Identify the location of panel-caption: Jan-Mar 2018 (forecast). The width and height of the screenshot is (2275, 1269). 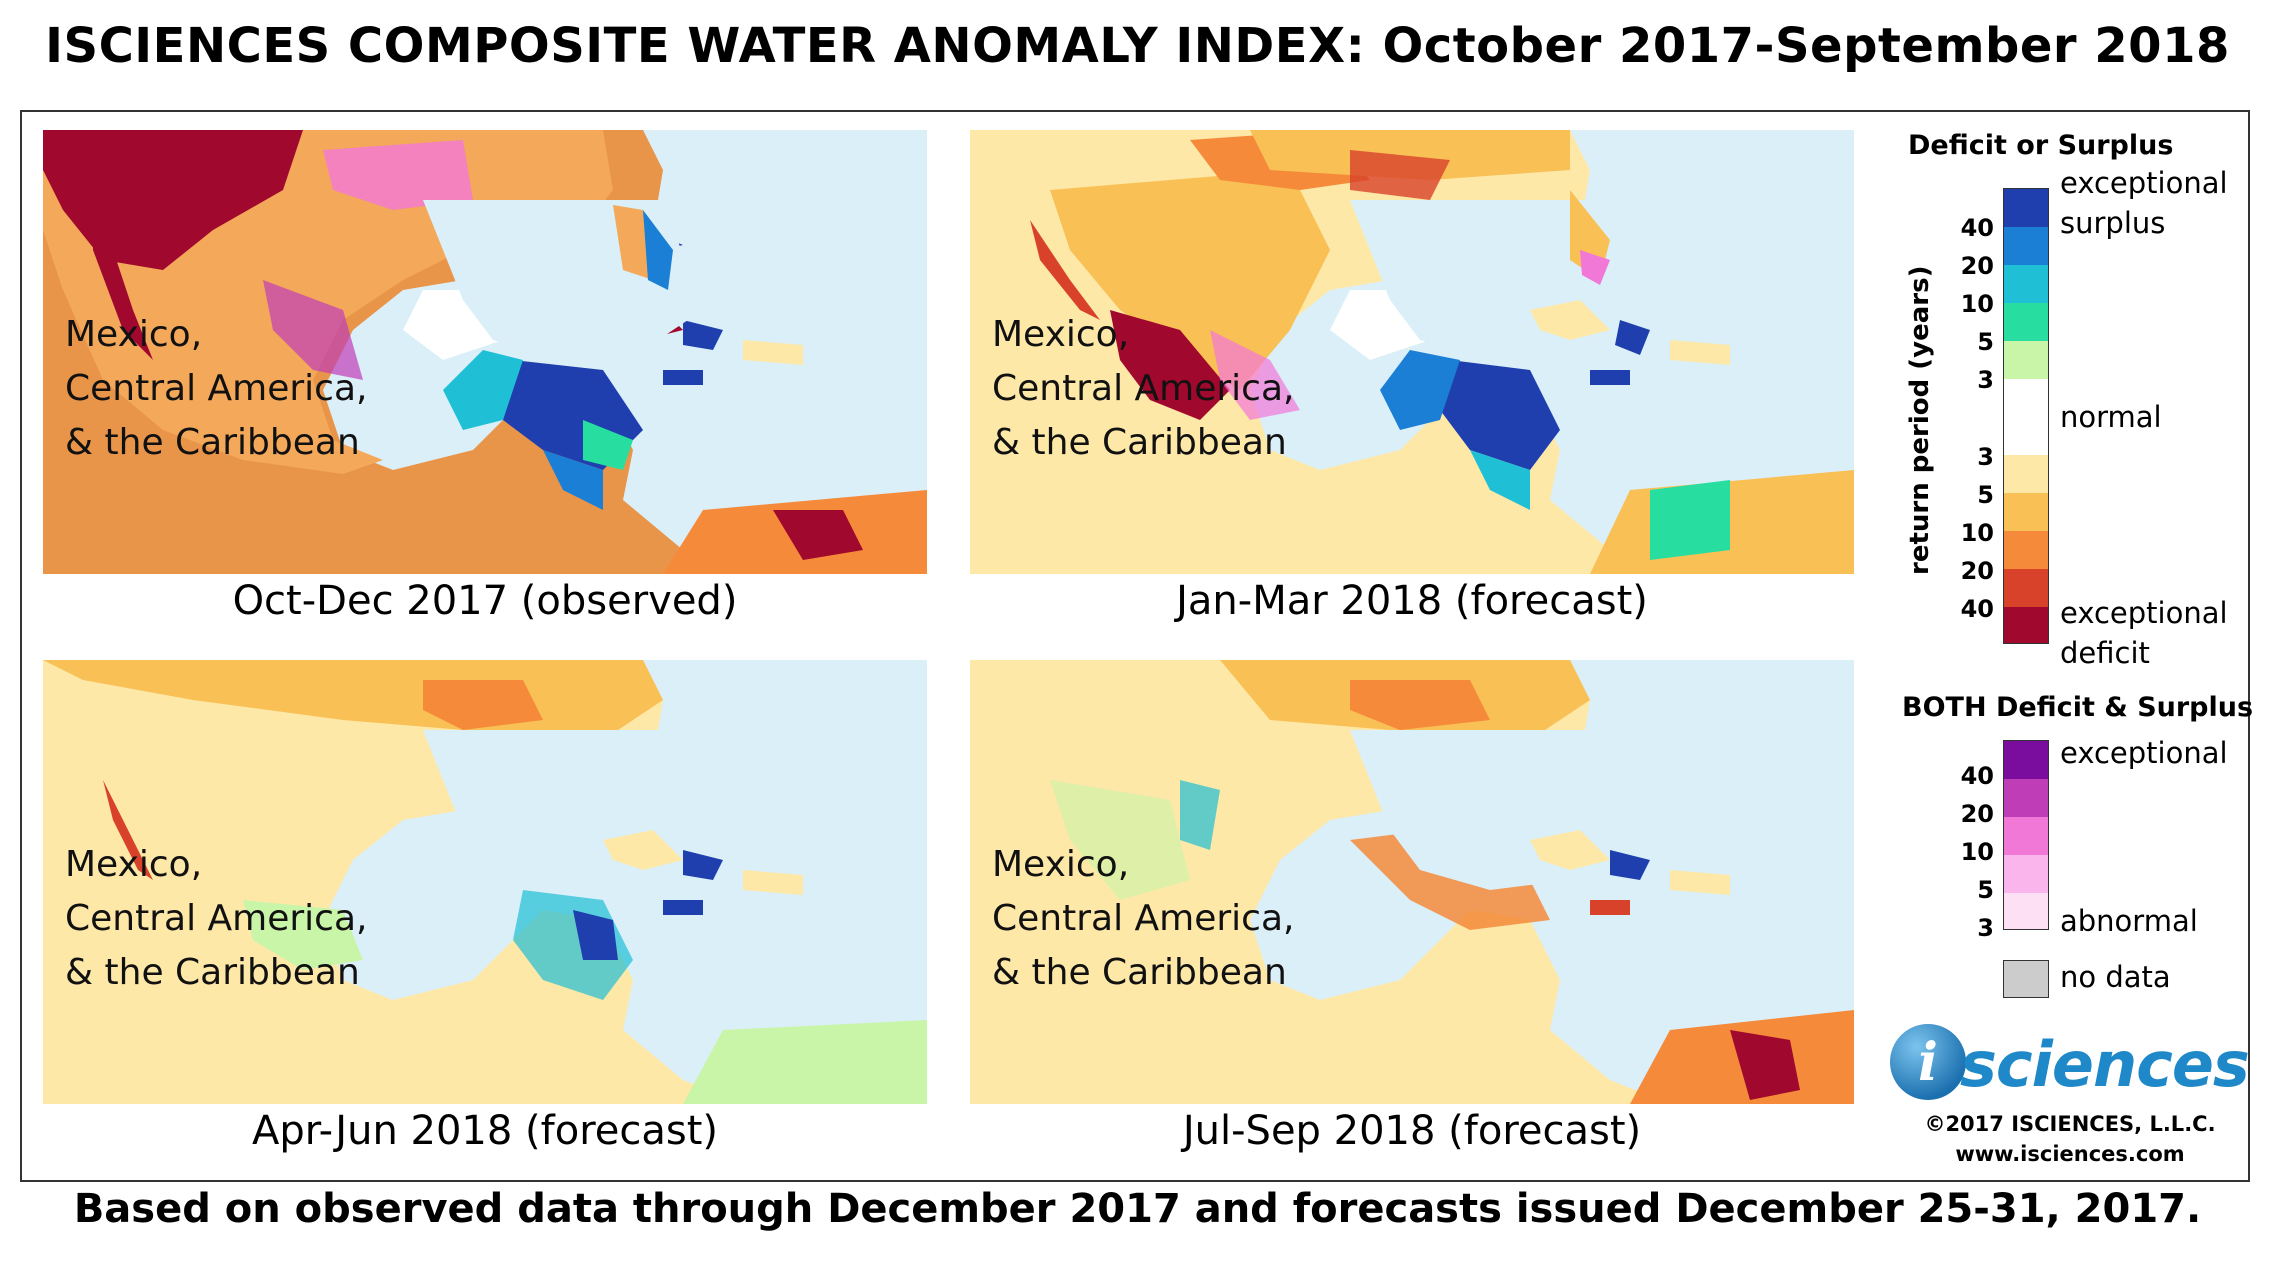
(1412, 601).